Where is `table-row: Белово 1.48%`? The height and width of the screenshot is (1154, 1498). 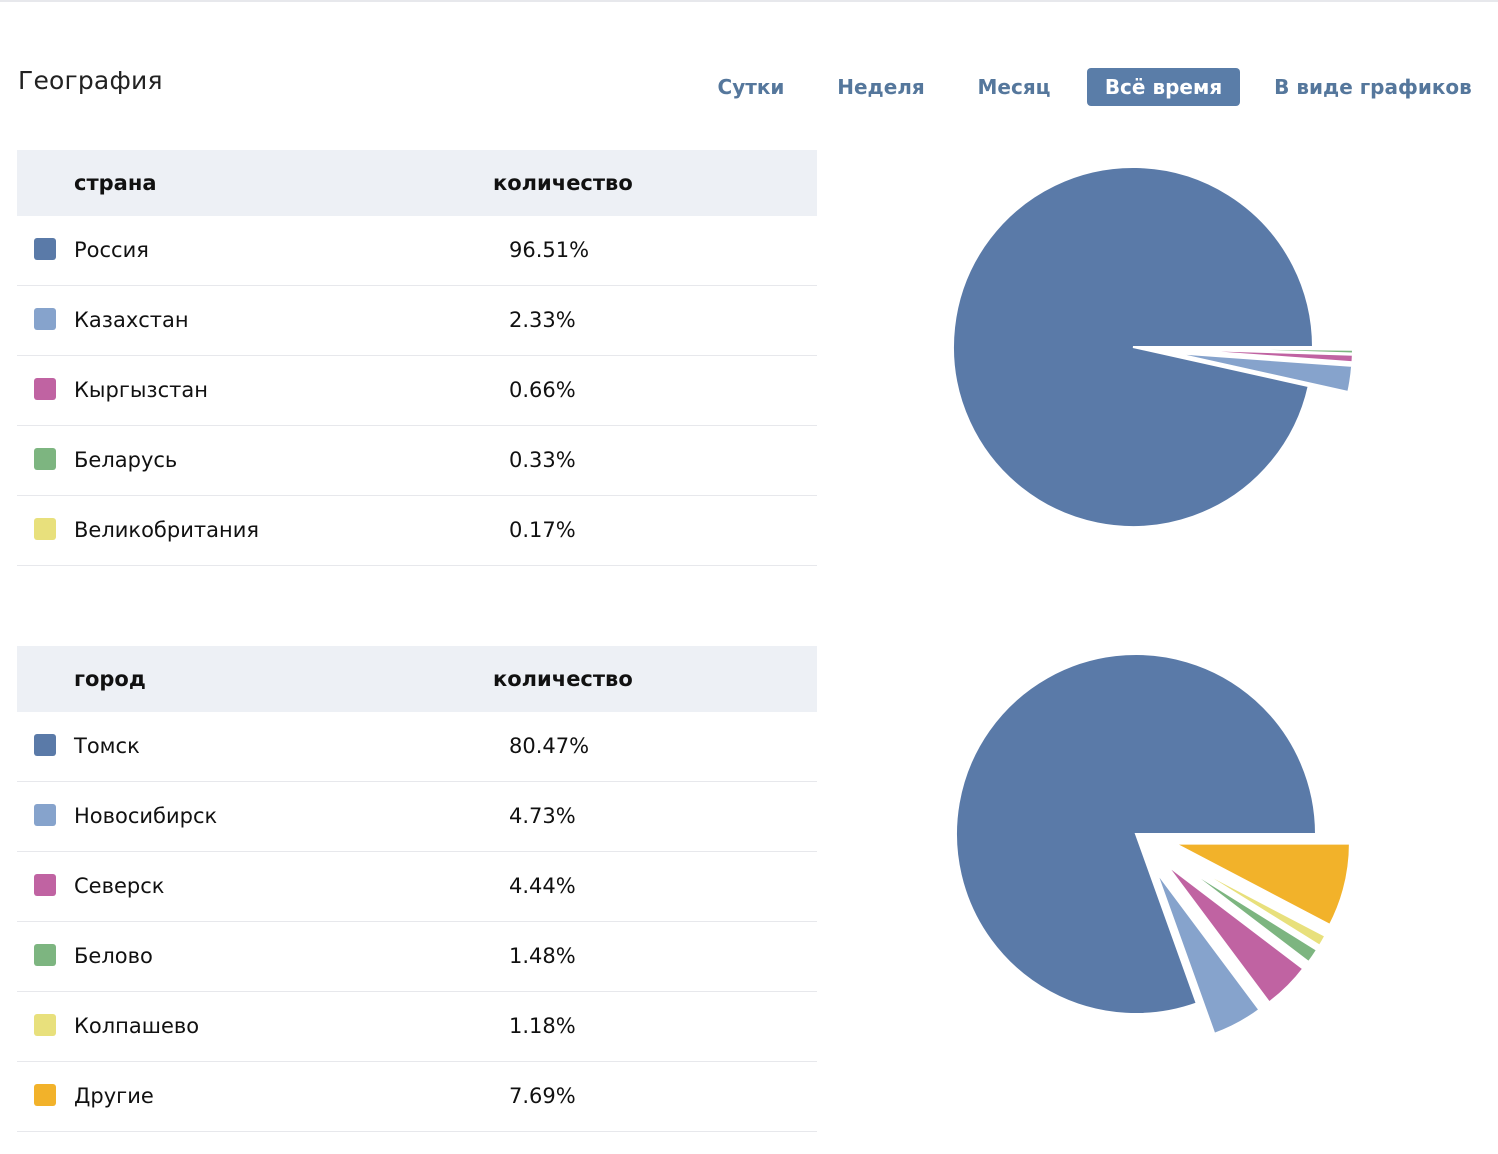 table-row: Белово 1.48% is located at coordinates (417, 957).